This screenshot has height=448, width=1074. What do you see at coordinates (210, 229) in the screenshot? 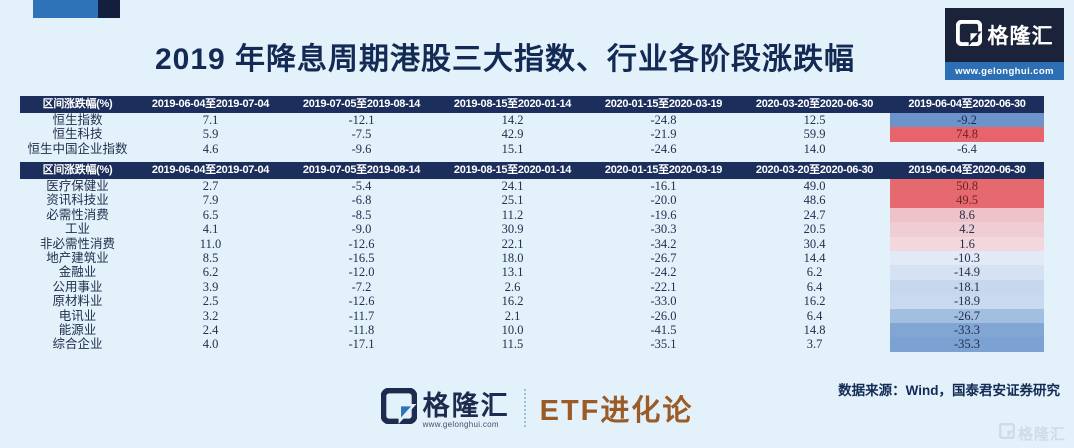
I see `cell-value: 4.1` at bounding box center [210, 229].